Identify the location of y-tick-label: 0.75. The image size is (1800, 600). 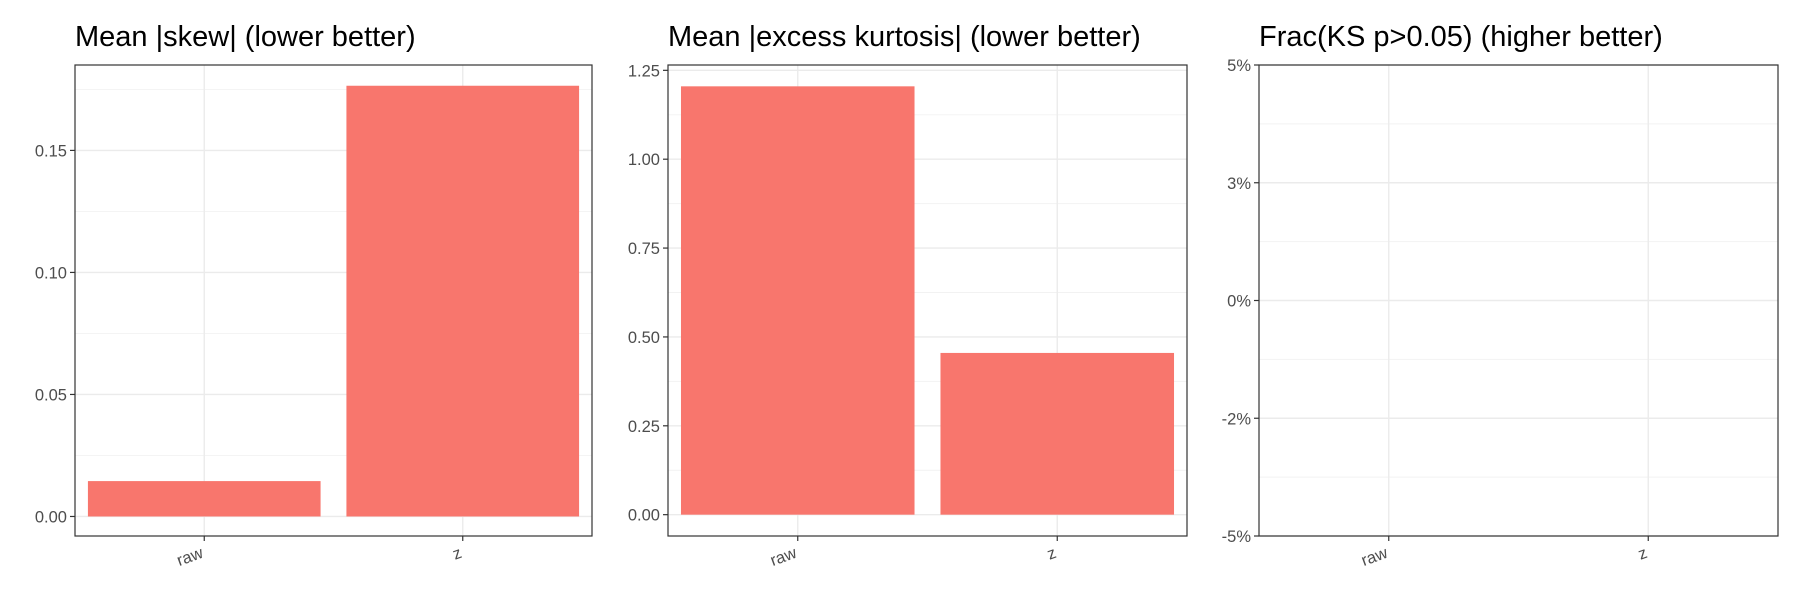
(644, 249).